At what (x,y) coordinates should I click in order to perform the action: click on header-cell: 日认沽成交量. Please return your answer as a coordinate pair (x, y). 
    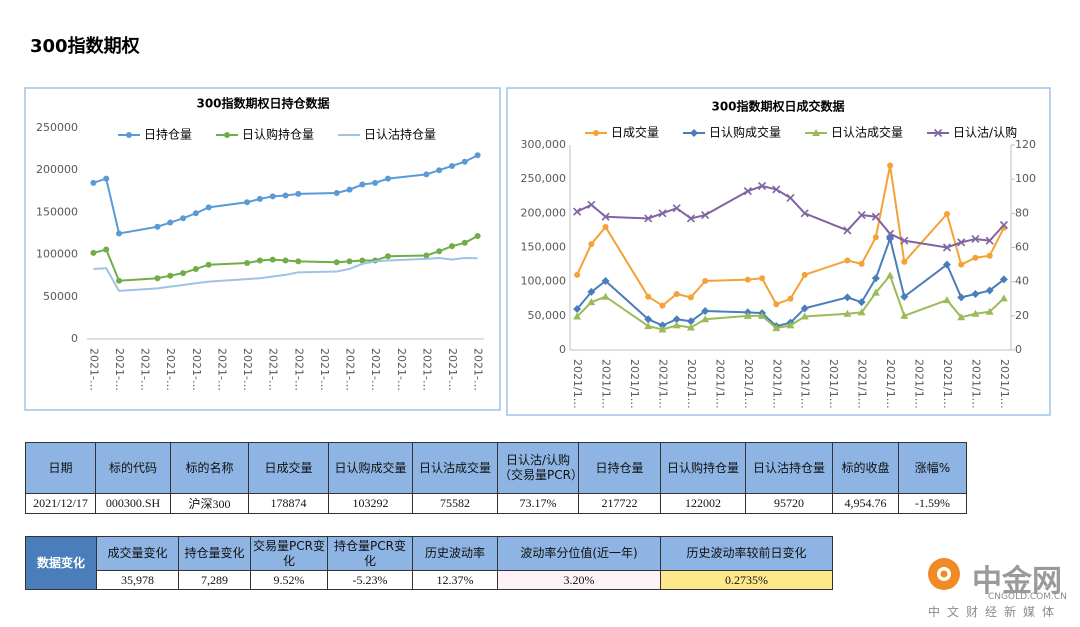
    Looking at the image, I should click on (455, 468).